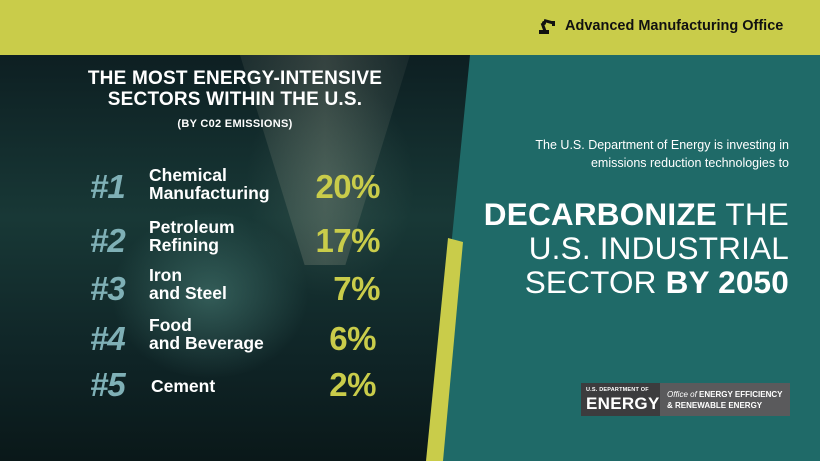 The width and height of the screenshot is (820, 461). I want to click on sector-3-line1: Iron, so click(166, 275).